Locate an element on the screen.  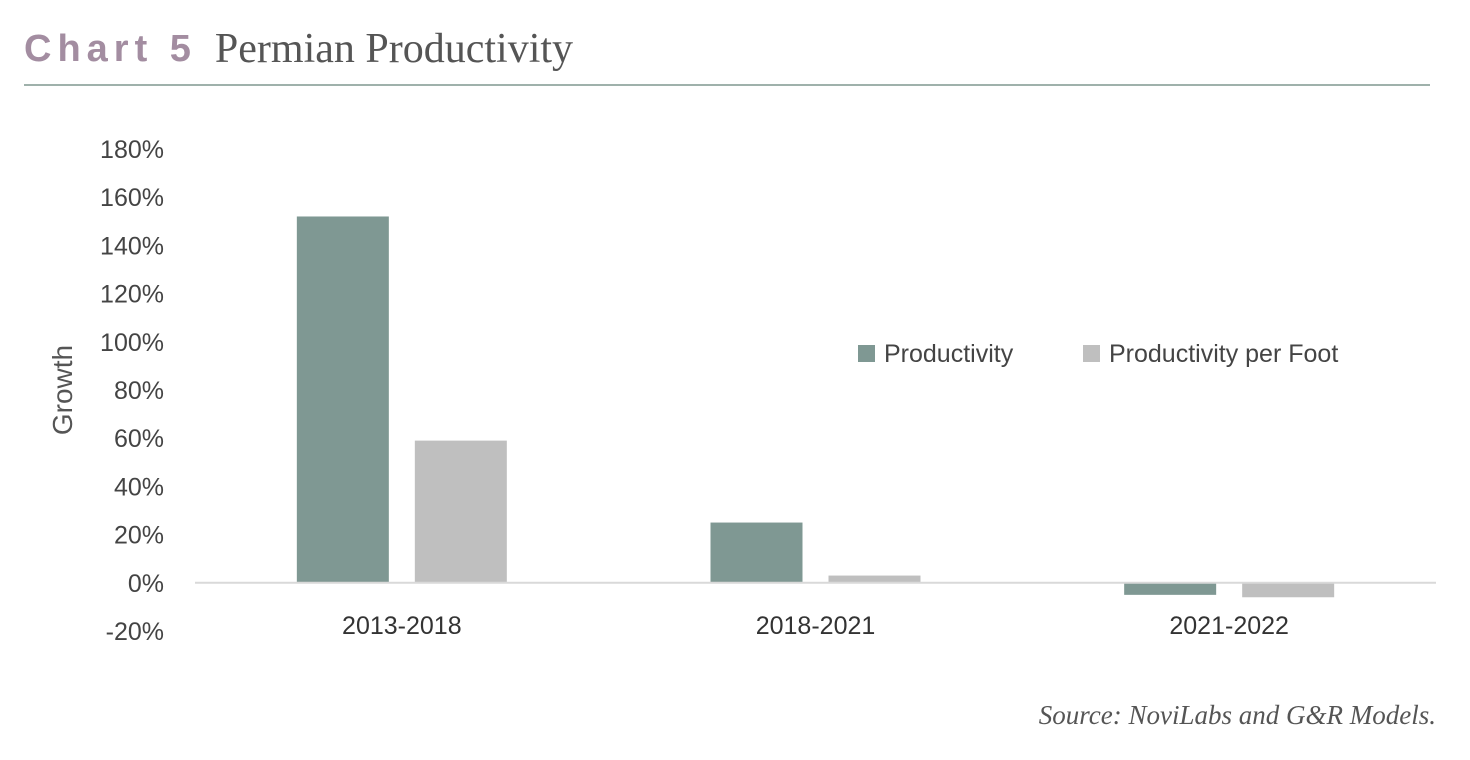
y-tick-label: 20% is located at coordinates (139, 536).